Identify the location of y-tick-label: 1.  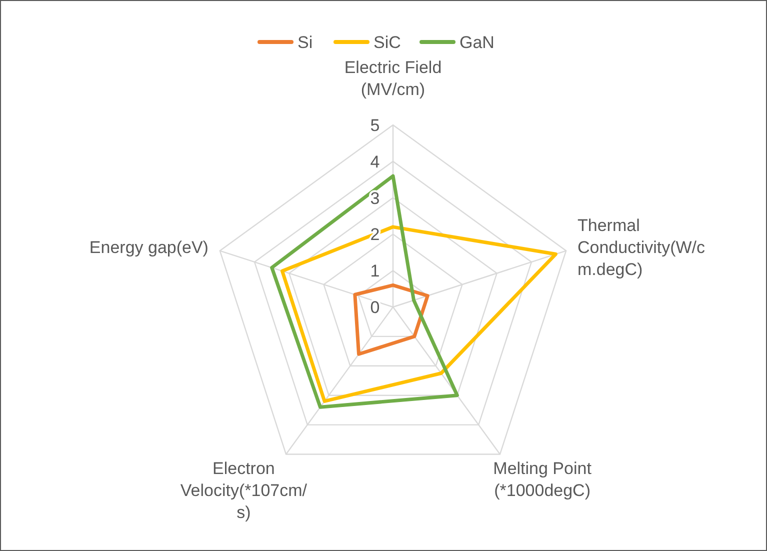
(375, 271).